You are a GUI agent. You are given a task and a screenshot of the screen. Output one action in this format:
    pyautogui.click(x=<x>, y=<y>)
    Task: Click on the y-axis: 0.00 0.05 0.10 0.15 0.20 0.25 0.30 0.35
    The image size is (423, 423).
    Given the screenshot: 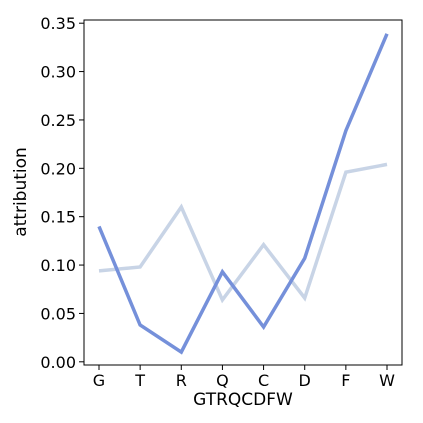 What is the action you would take?
    pyautogui.click(x=62, y=193)
    